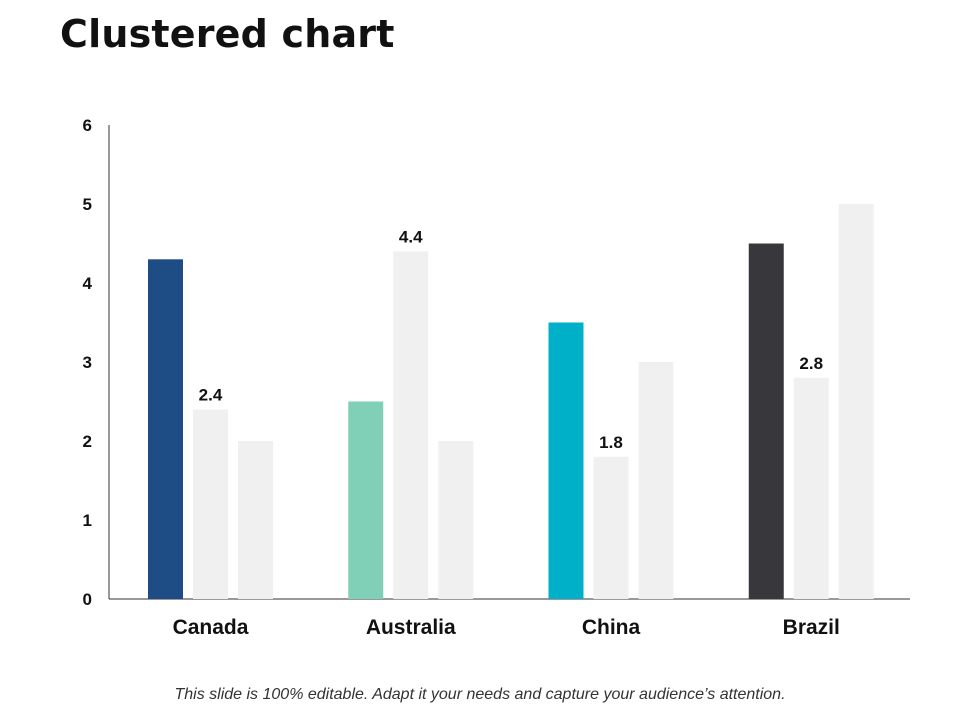 The image size is (960, 720). Describe the element at coordinates (211, 394) in the screenshot. I see `data-label: 2.4` at that location.